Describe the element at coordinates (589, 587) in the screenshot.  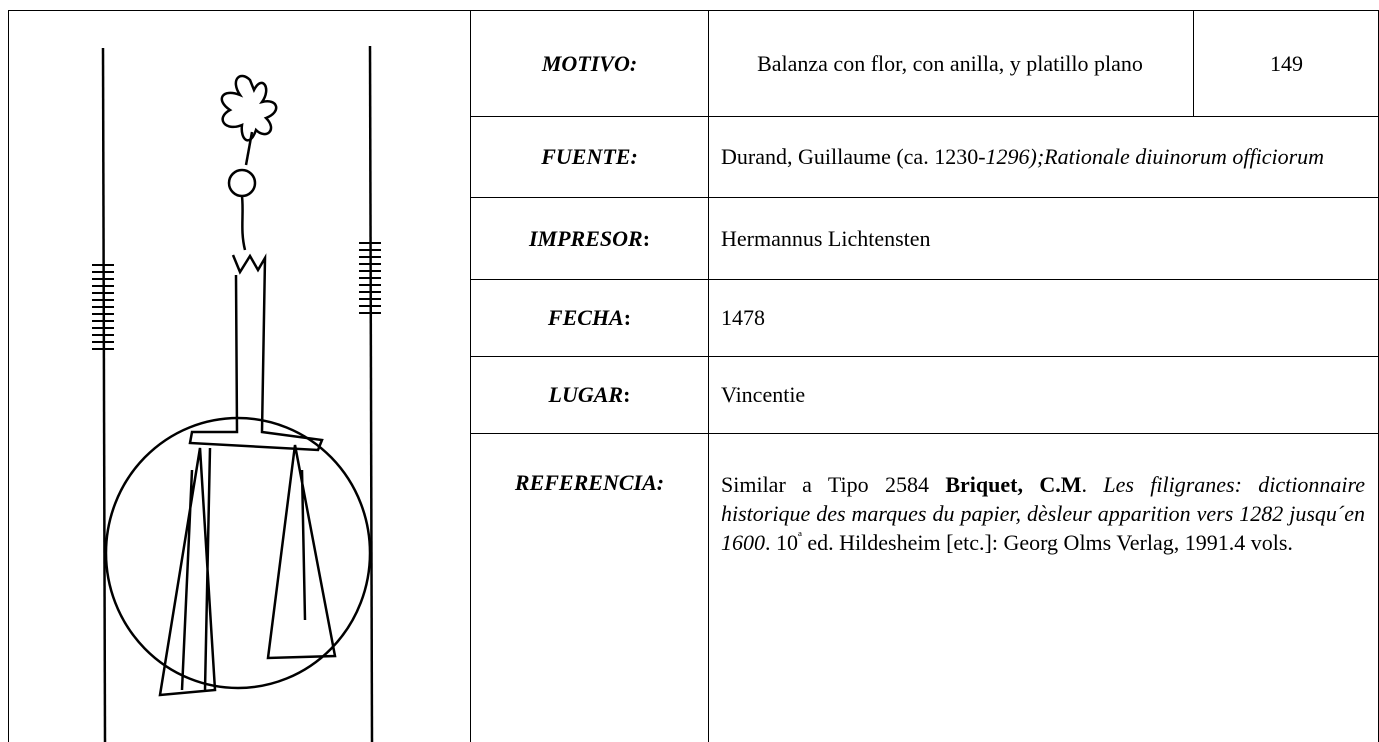
I see `field-label: REFERENCIA:` at that location.